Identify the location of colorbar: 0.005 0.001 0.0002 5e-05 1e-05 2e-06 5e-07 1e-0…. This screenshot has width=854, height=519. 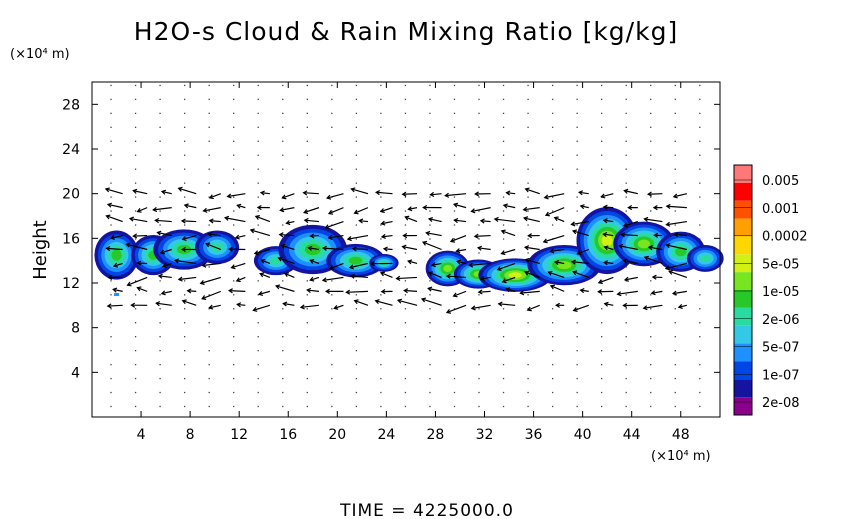
(770, 290).